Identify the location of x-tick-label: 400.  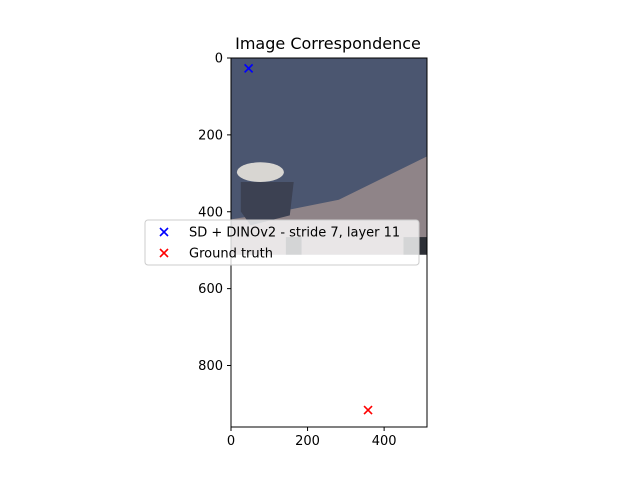
(384, 441).